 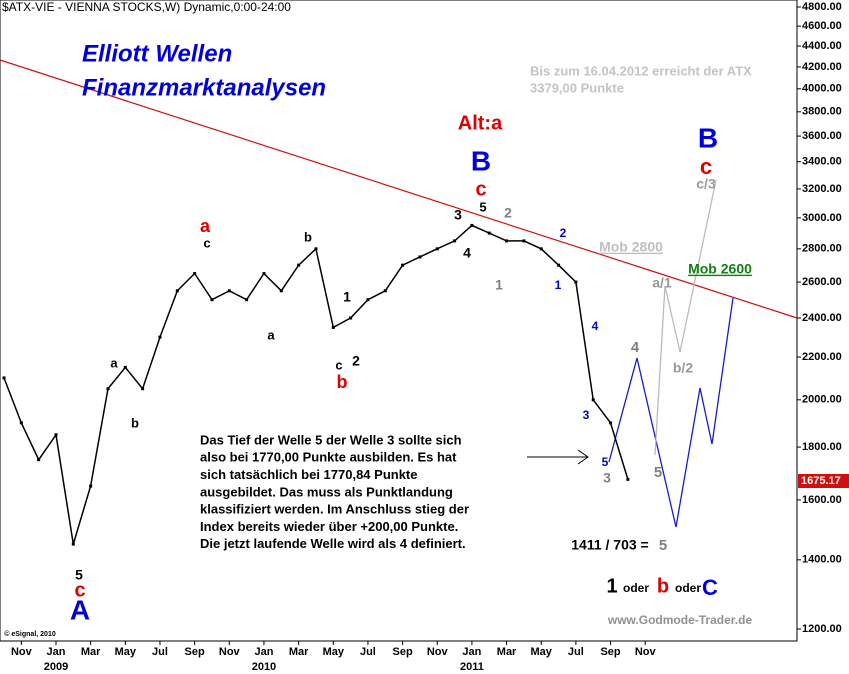 I want to click on projection-blue-start, so click(x=623, y=410).